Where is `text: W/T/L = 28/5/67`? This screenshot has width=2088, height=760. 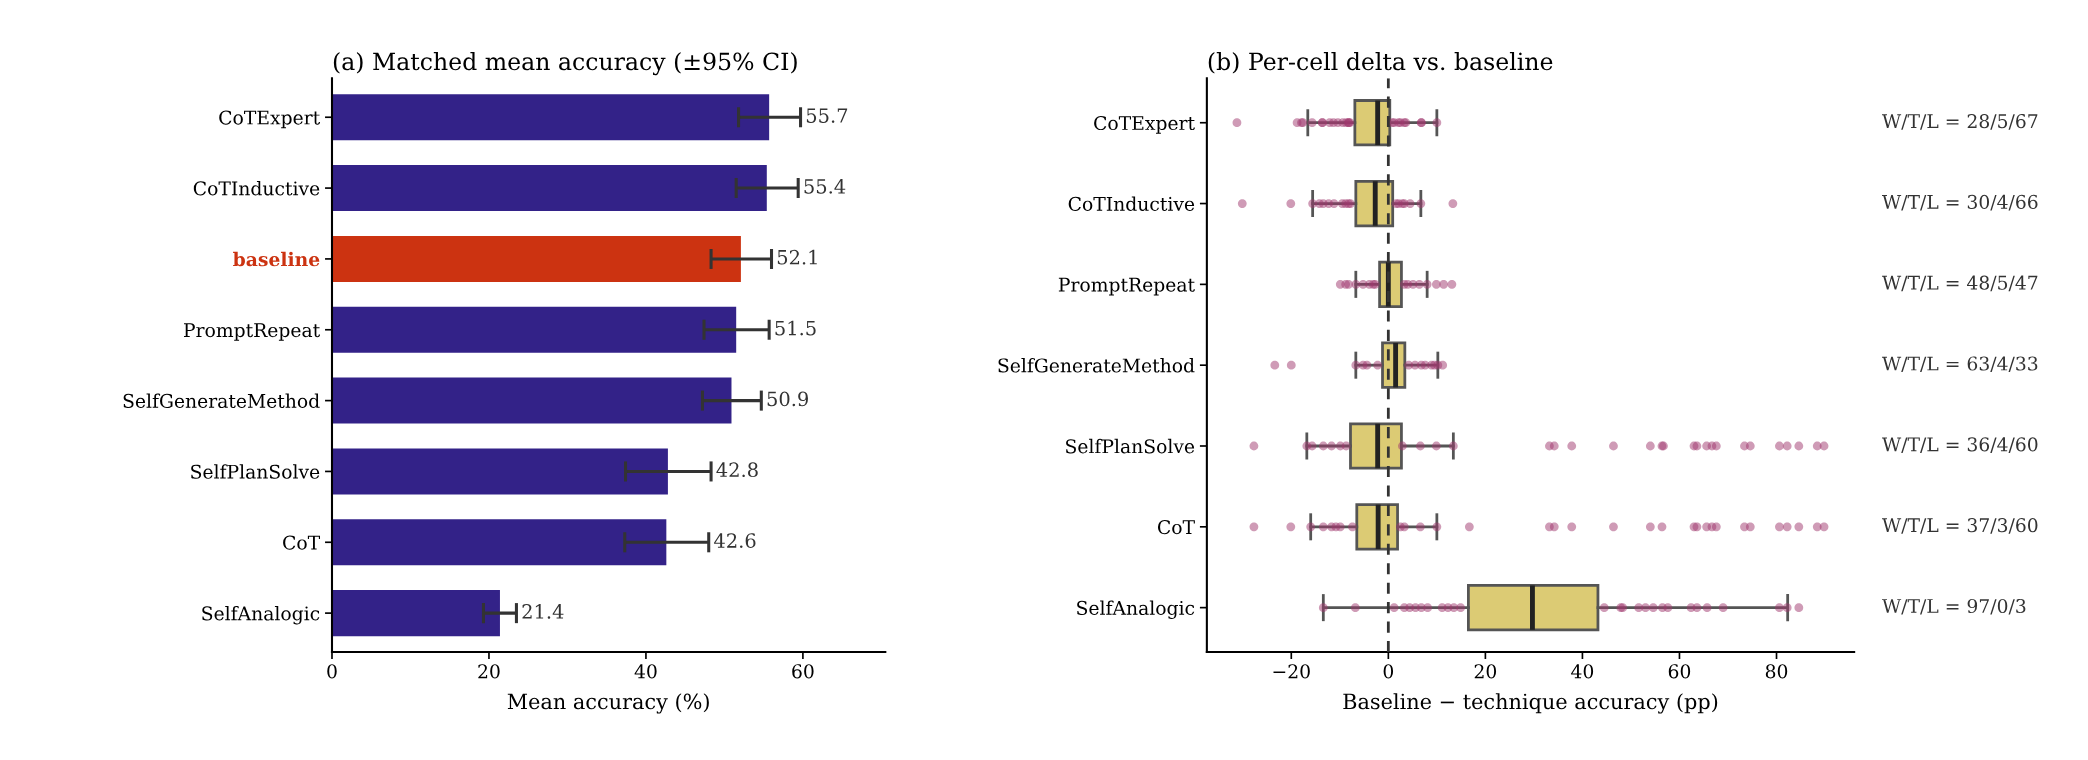 text: W/T/L = 28/5/67 is located at coordinates (1960, 121).